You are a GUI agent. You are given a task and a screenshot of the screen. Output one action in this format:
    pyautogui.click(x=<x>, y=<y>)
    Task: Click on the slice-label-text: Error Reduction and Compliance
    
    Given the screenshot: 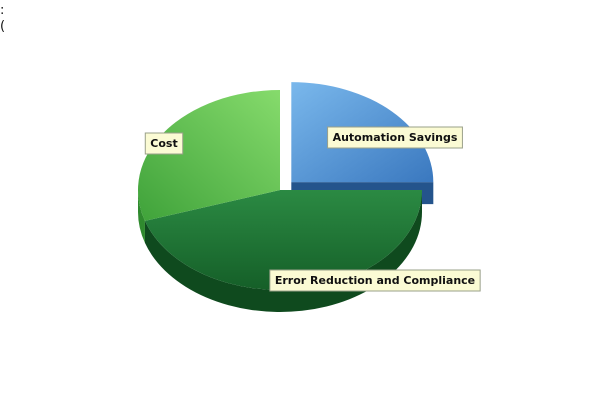 What is the action you would take?
    pyautogui.click(x=375, y=280)
    